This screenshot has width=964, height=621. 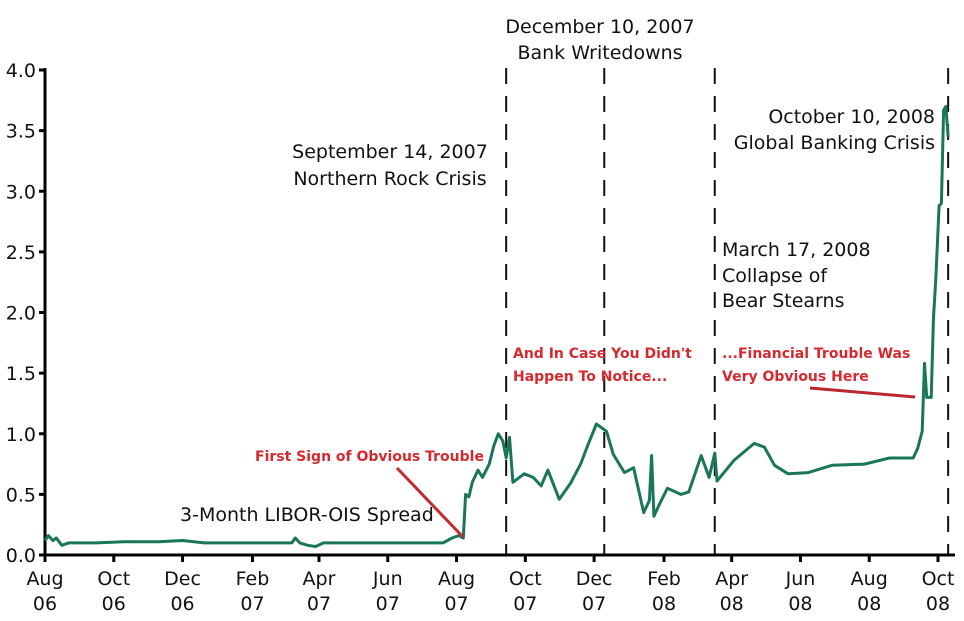 I want to click on event-label-sep-2007-line1: September 14, 2007, so click(x=390, y=152).